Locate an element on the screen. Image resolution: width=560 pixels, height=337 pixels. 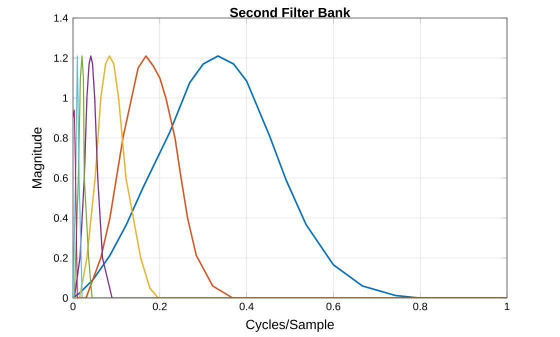
x-axis-title: Cycles/Sample is located at coordinates (290, 325).